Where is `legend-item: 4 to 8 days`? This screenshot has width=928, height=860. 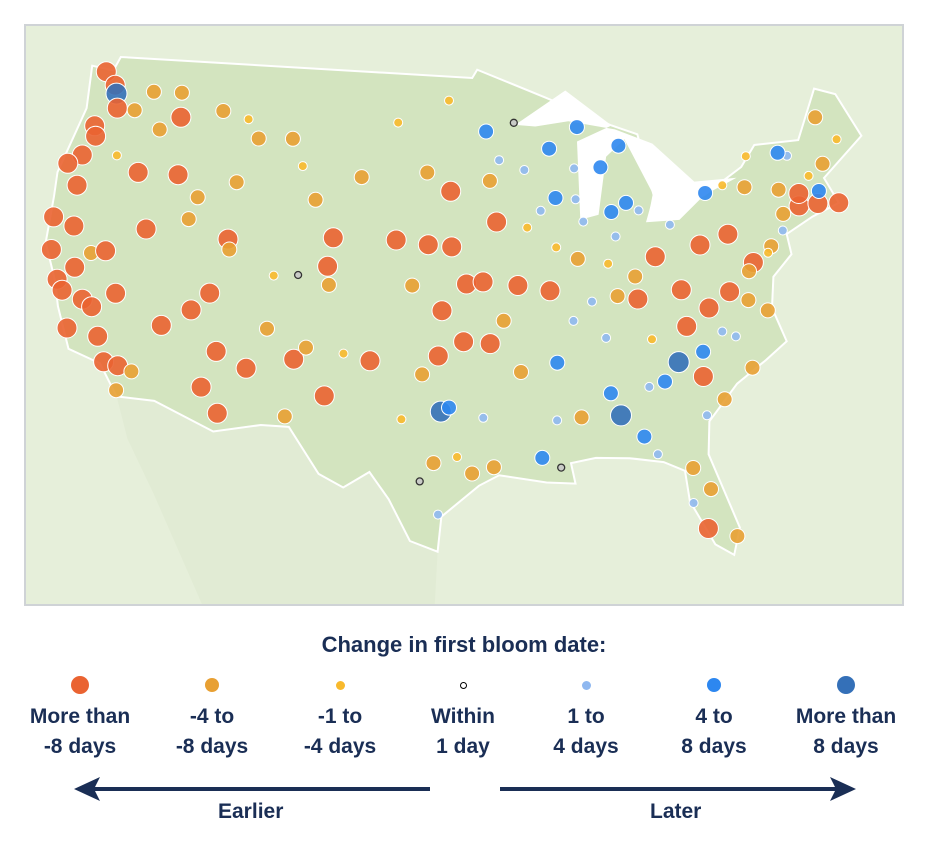
legend-item: 4 to 8 days is located at coordinates (714, 719).